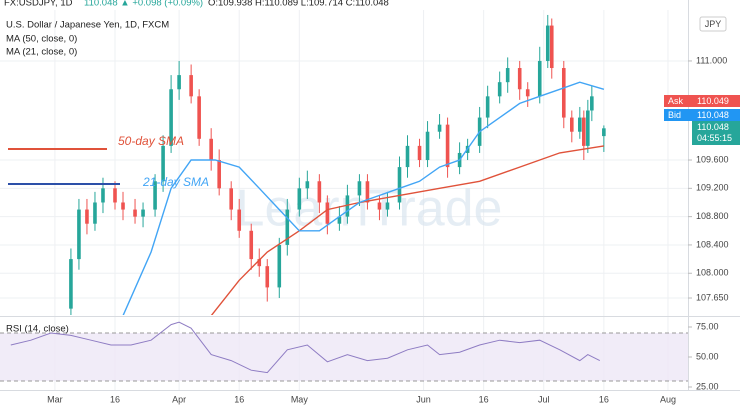 The image size is (740, 416). What do you see at coordinates (87, 25) in the screenshot?
I see `chart-title: U.S. Dollar / Japanese Yen, 1D, FXCM` at bounding box center [87, 25].